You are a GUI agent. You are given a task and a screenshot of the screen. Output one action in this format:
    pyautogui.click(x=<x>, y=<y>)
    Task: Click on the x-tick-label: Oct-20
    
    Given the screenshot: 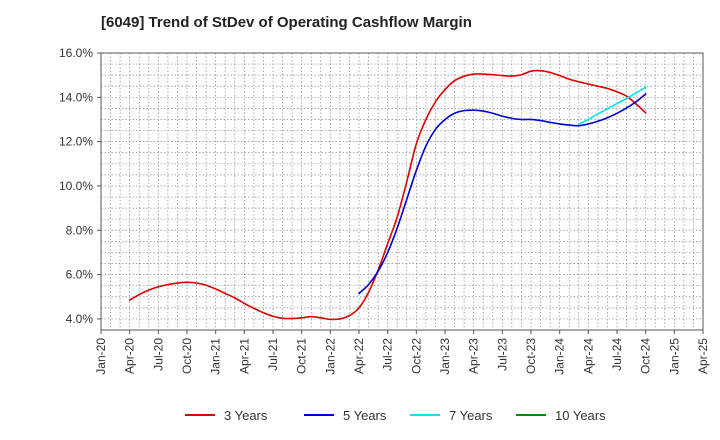 What is the action you would take?
    pyautogui.click(x=187, y=356)
    